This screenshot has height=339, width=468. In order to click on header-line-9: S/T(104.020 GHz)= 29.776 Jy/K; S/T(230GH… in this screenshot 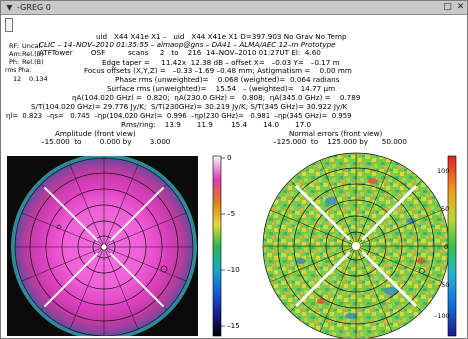, I will do `click(189, 106)`.